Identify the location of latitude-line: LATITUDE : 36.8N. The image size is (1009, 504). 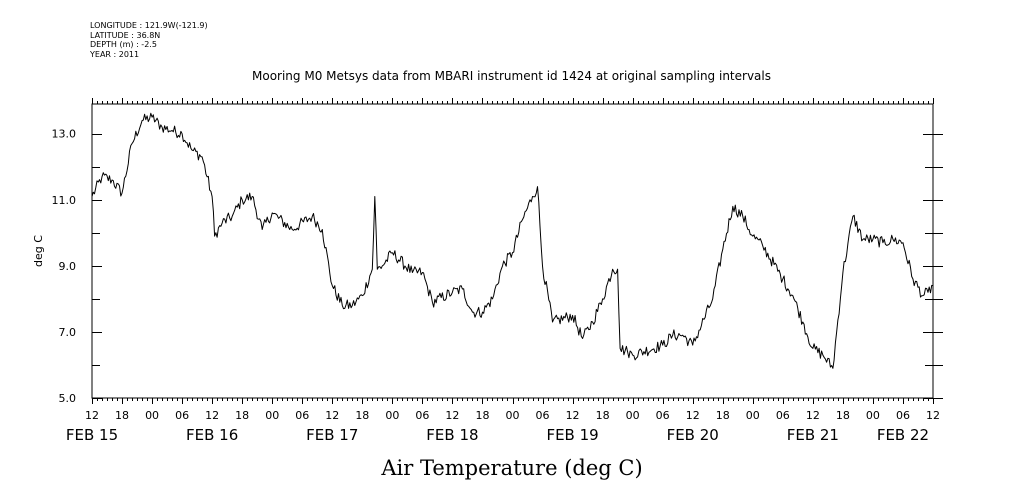
(125, 35).